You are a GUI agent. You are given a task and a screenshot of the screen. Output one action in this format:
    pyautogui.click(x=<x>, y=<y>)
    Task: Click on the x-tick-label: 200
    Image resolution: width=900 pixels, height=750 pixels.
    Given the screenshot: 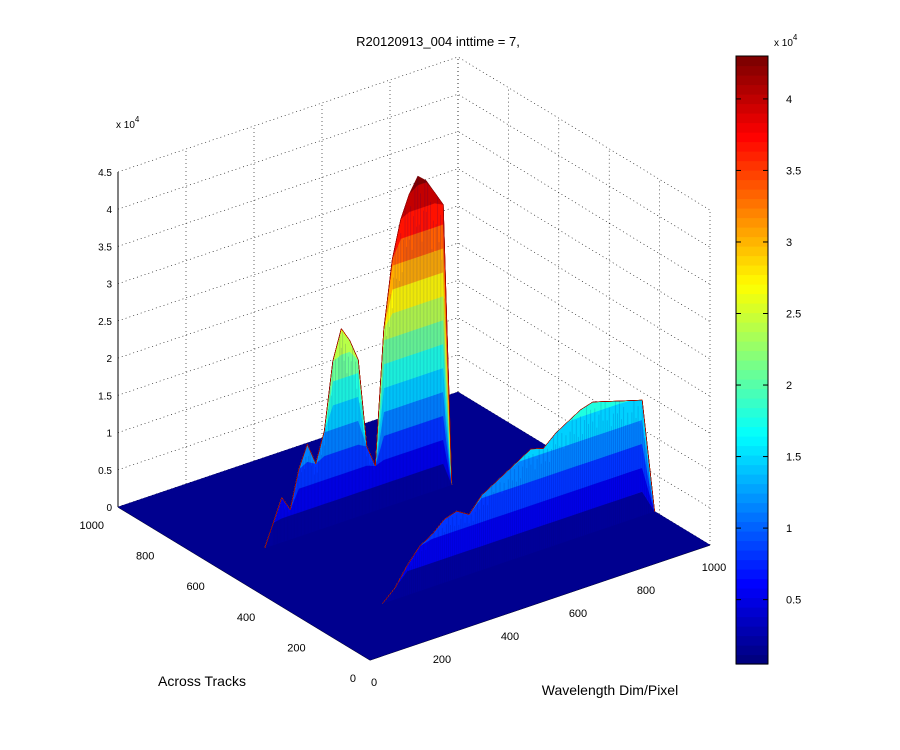 What is the action you would take?
    pyautogui.click(x=442, y=660)
    